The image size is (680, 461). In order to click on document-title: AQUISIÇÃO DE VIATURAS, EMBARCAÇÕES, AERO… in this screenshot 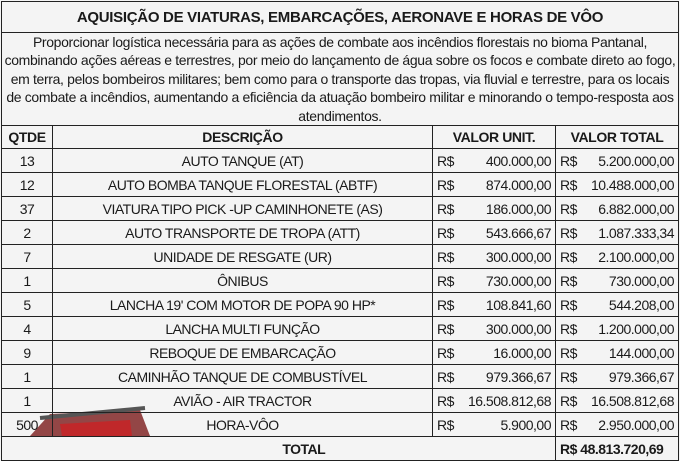, I will do `click(340, 17)`.